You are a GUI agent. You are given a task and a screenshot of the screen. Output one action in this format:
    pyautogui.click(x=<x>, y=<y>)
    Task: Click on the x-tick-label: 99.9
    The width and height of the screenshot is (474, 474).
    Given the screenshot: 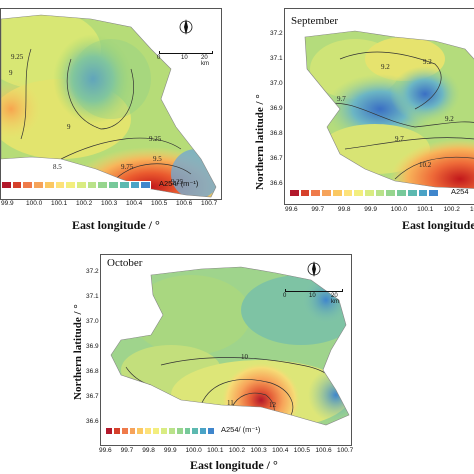 What is the action you would take?
    pyautogui.click(x=170, y=450)
    